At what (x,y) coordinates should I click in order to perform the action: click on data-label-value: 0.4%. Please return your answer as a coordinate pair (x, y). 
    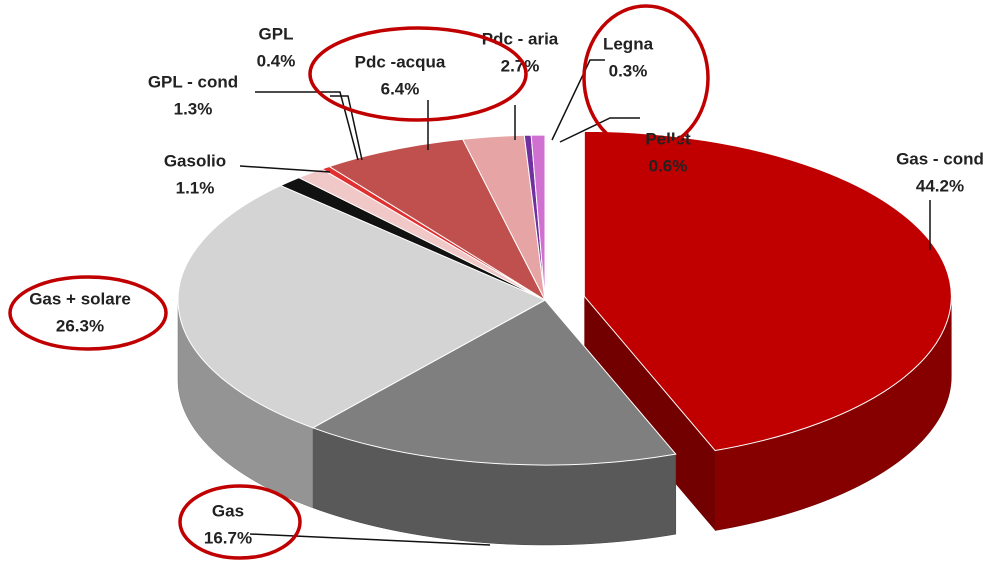
    Looking at the image, I should click on (276, 60).